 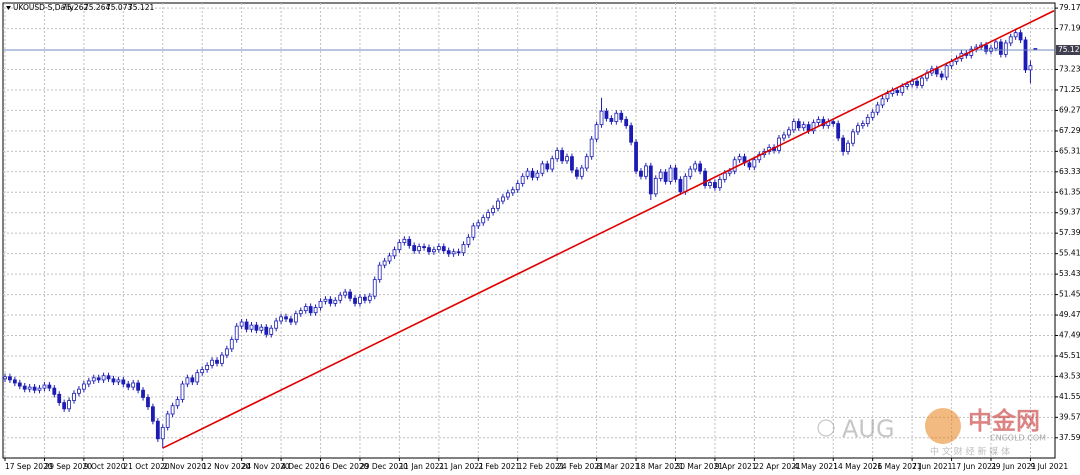 I want to click on header-icon, so click(x=8, y=8).